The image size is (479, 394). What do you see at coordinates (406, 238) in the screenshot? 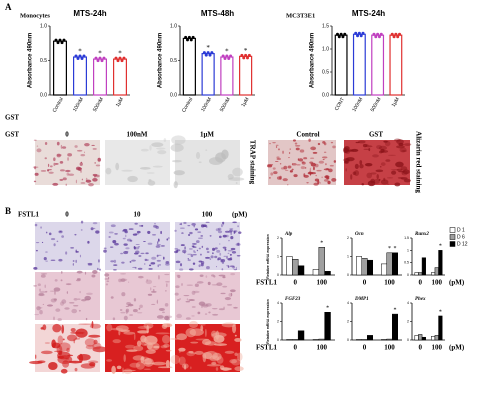
I see `y-tick-label: 1.5` at bounding box center [406, 238].